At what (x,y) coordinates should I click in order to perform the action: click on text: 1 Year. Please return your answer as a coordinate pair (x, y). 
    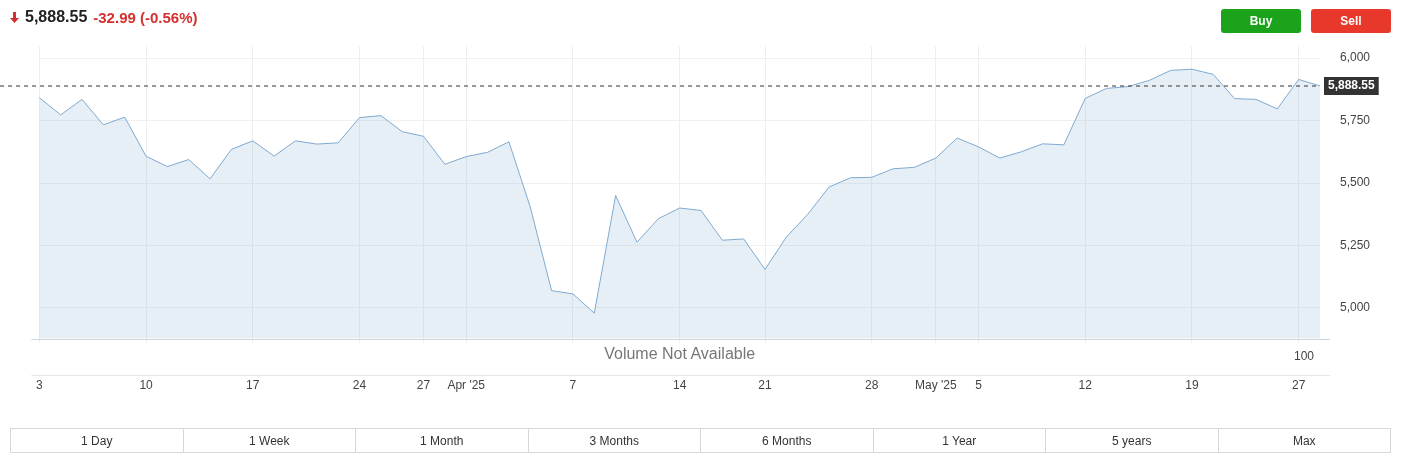
    Looking at the image, I should click on (958, 440).